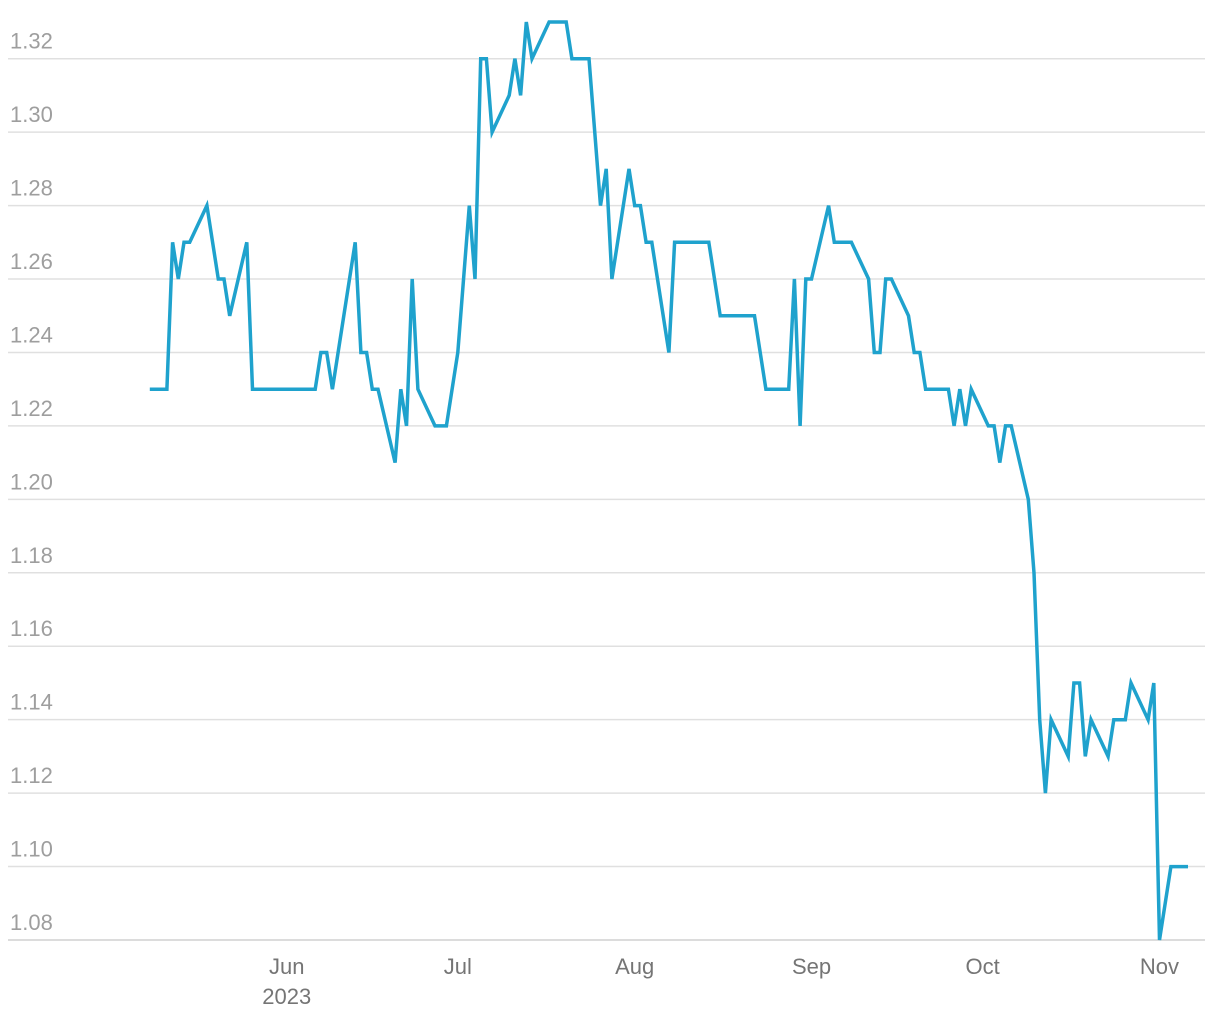 Image resolution: width=1220 pixels, height=1020 pixels. I want to click on x-axis-ticks: Jun 2023 Jul Aug Sep Oct Nov, so click(720, 981).